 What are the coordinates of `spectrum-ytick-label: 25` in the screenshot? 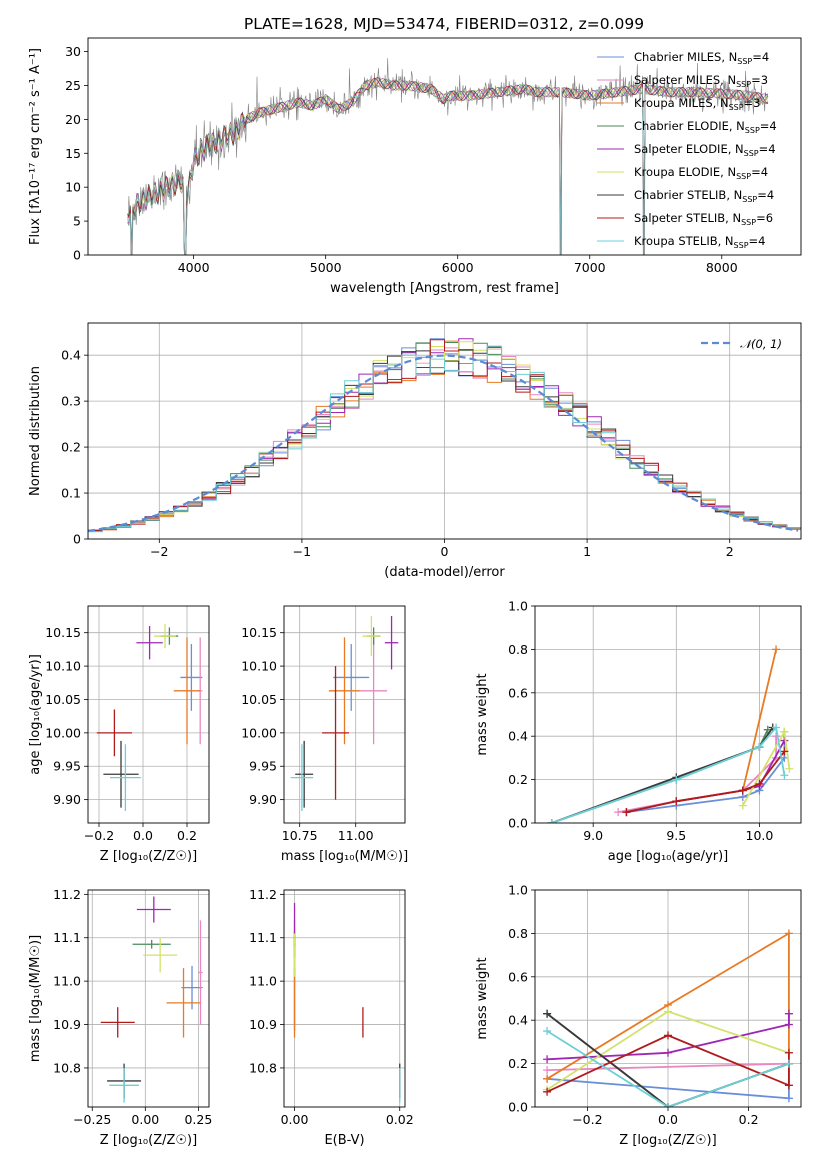 It's located at (73, 85).